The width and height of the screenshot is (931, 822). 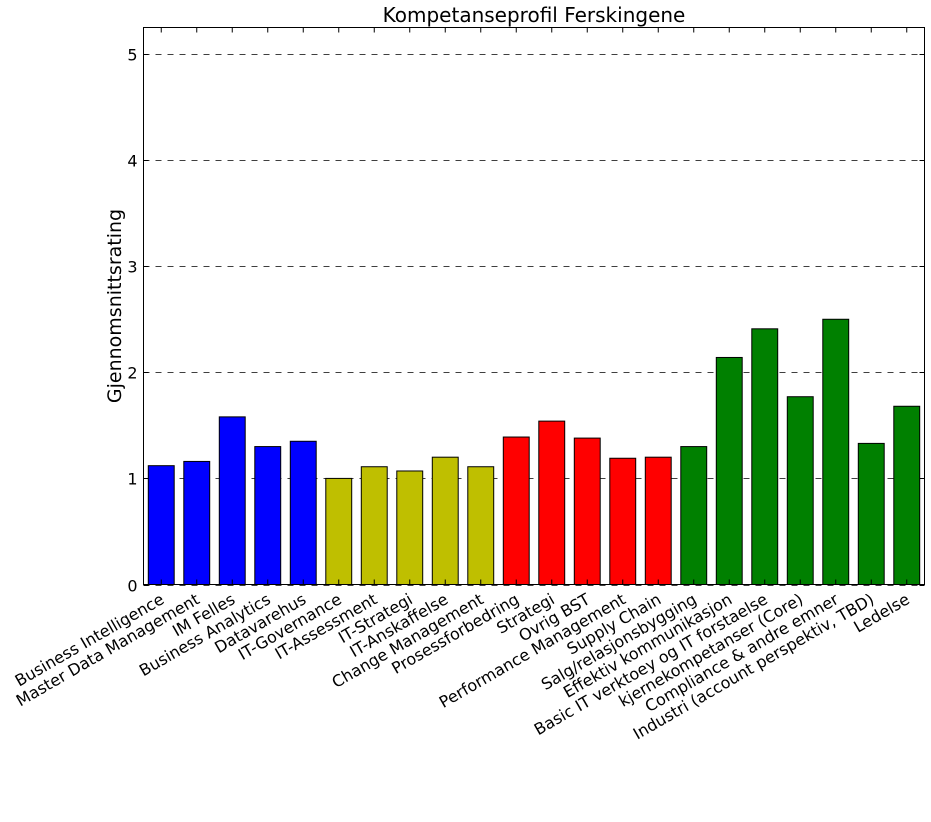 What do you see at coordinates (132, 586) in the screenshot?
I see `y-tick-label: 0` at bounding box center [132, 586].